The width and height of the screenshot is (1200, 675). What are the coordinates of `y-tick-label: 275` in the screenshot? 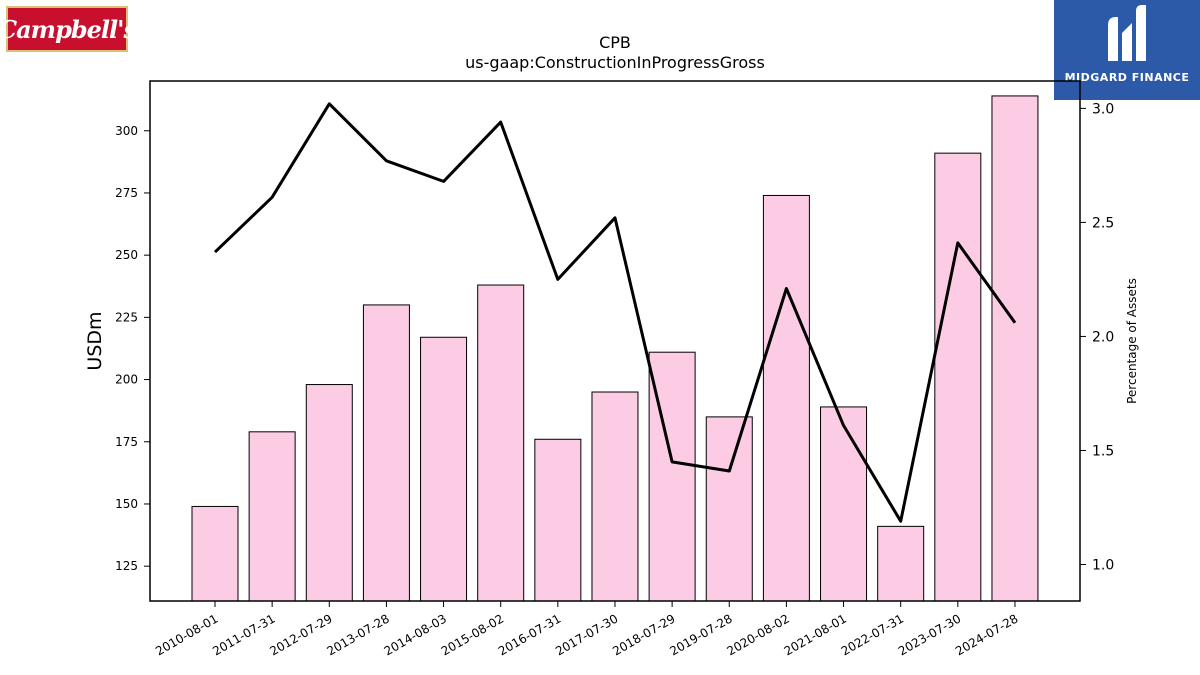 It's located at (126, 193).